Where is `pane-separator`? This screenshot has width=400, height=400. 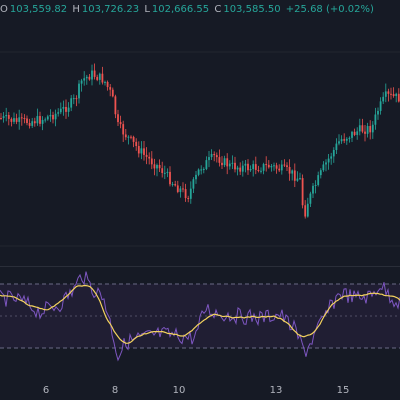 pane-separator is located at coordinates (200, 266).